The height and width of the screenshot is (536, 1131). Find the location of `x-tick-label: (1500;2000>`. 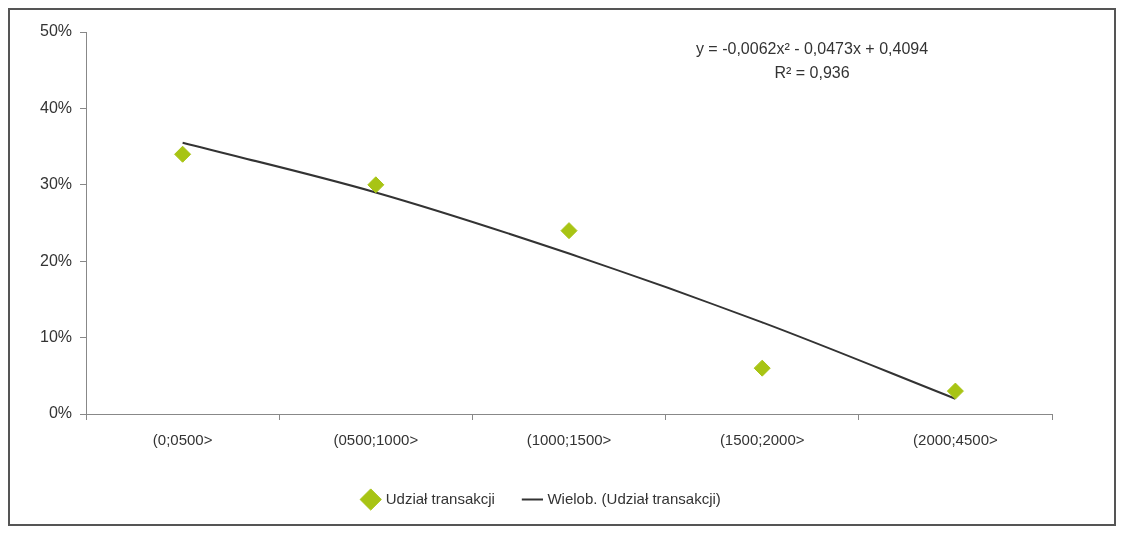

x-tick-label: (1500;2000> is located at coordinates (762, 440).